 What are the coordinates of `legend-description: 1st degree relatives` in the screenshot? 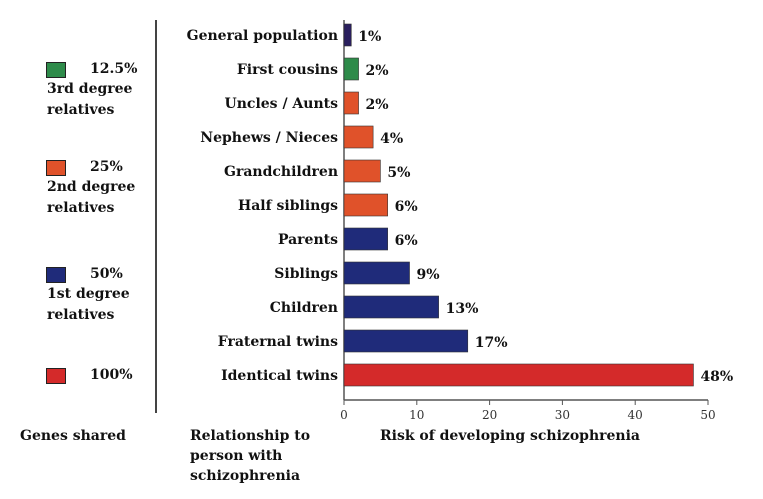 It's located at (88, 305).